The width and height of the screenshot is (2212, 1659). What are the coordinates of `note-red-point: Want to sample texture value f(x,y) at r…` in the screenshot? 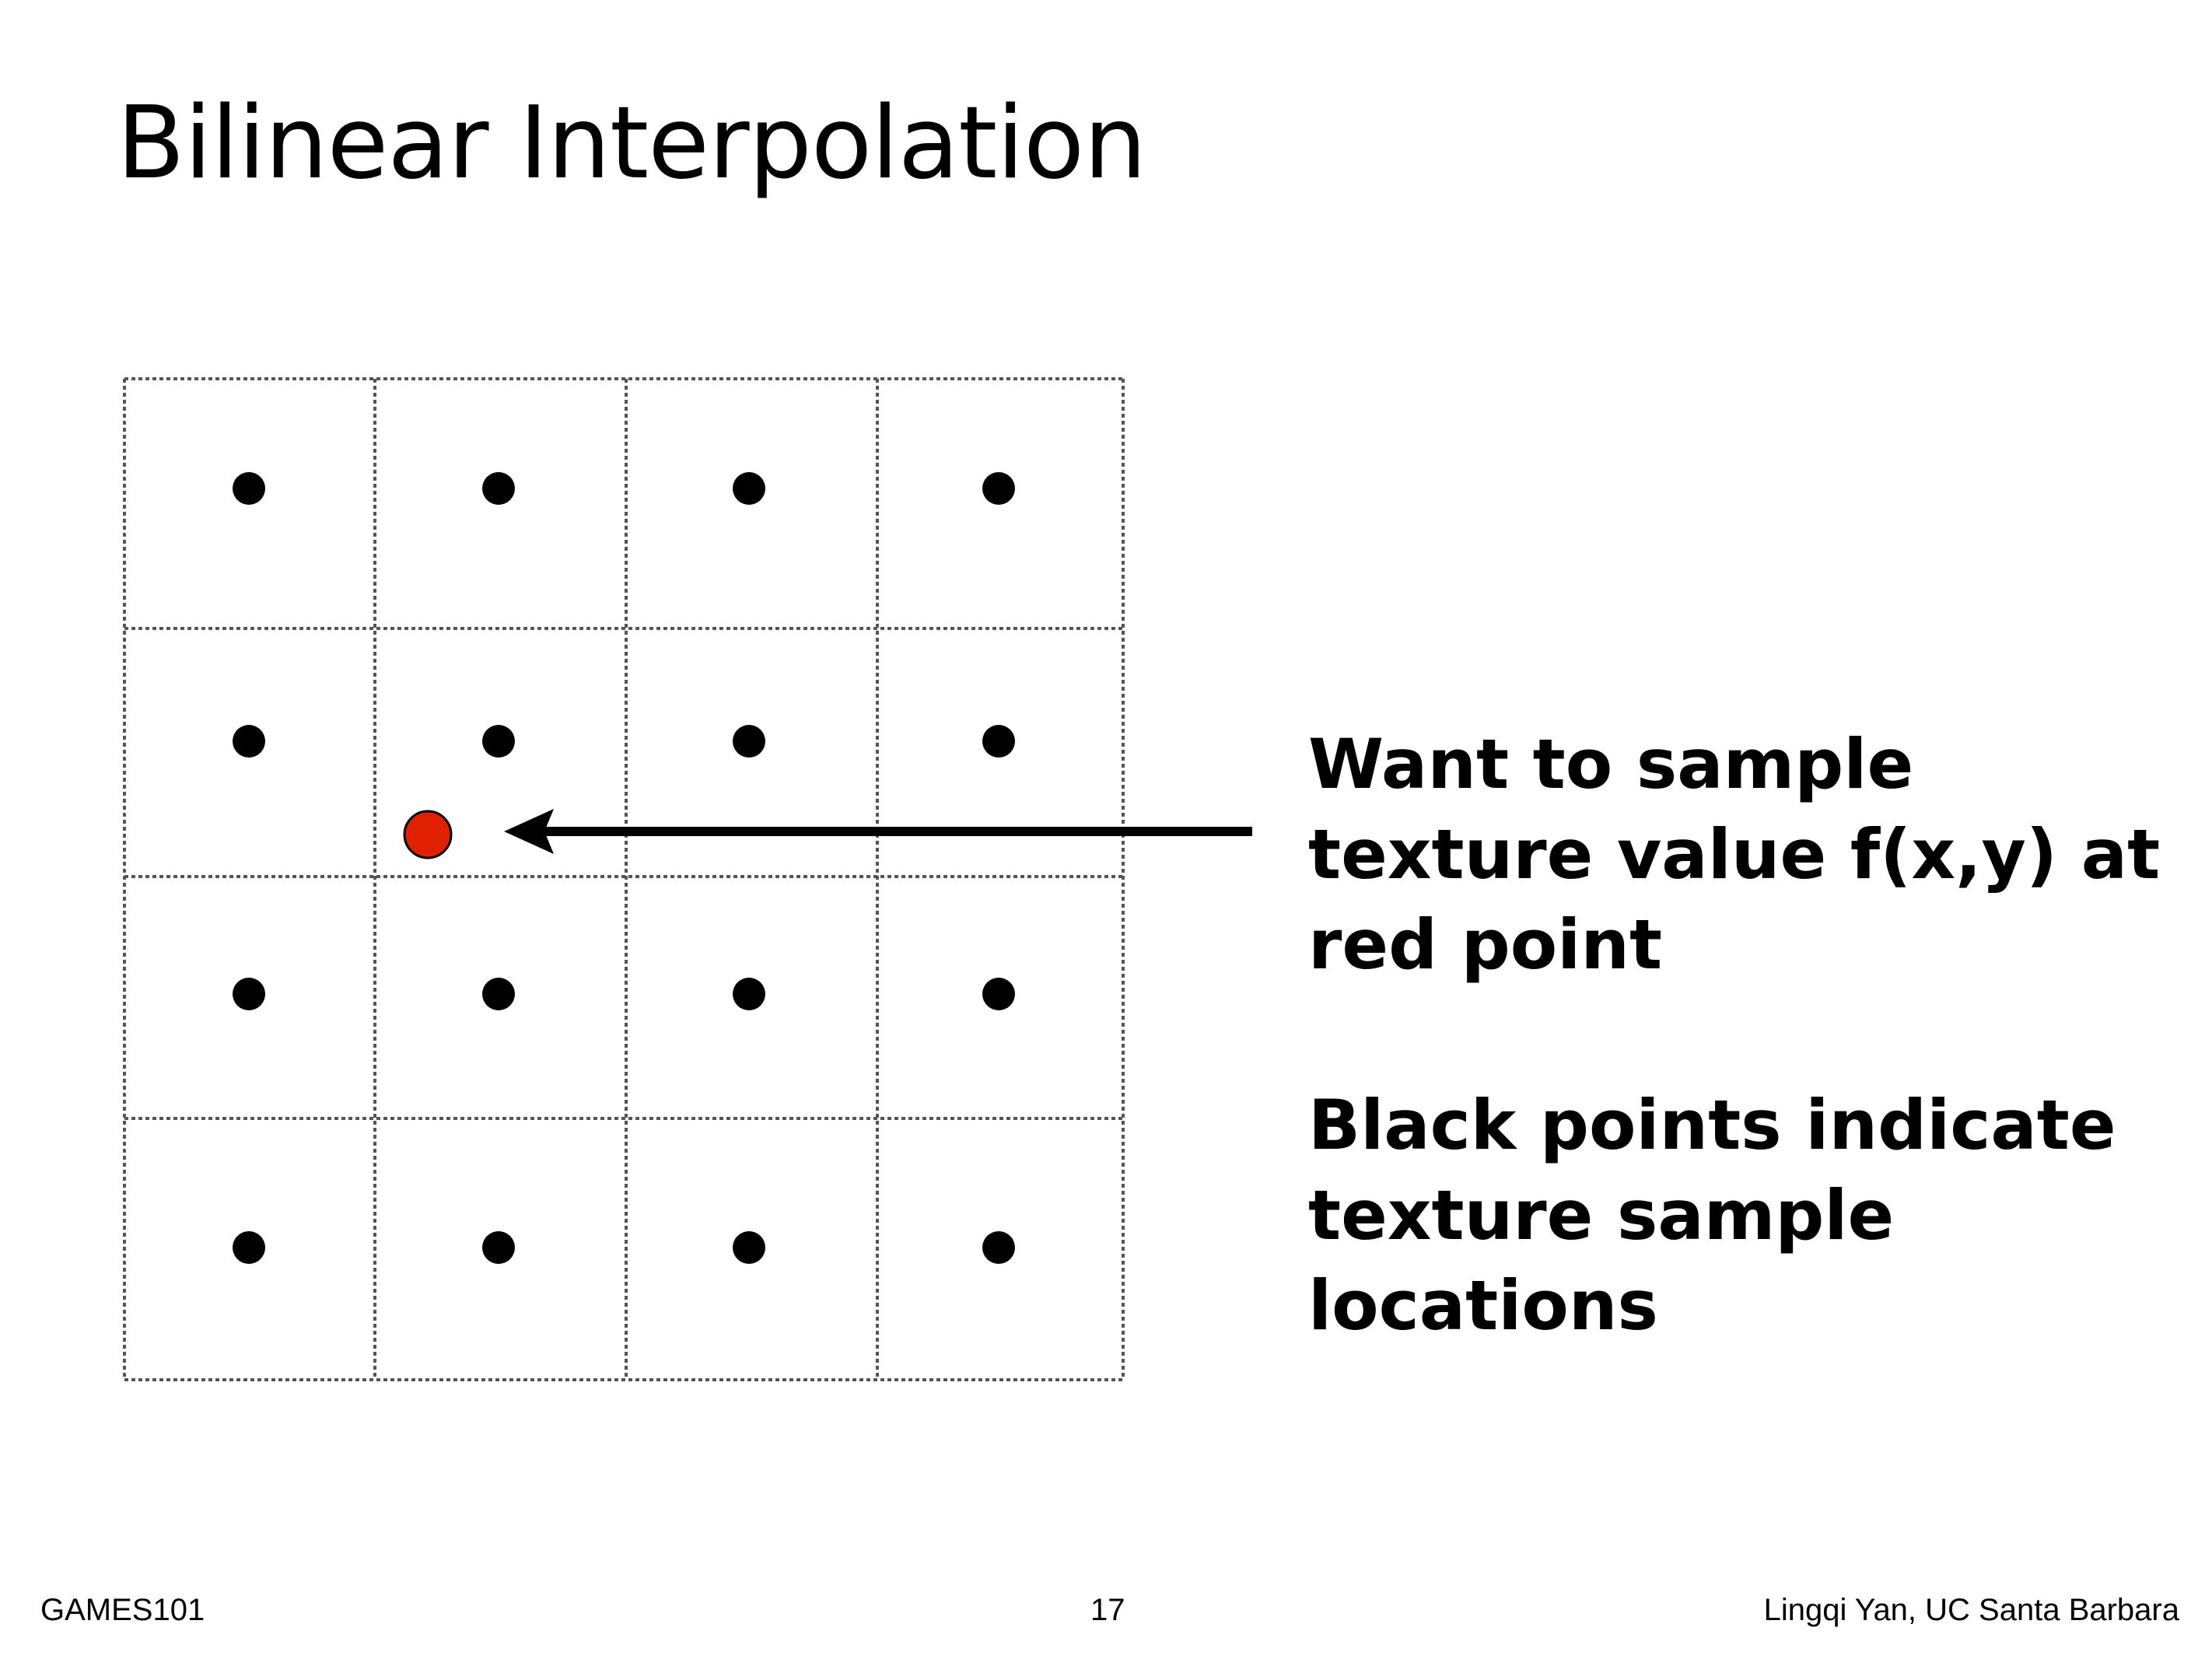 It's located at (1735, 855).